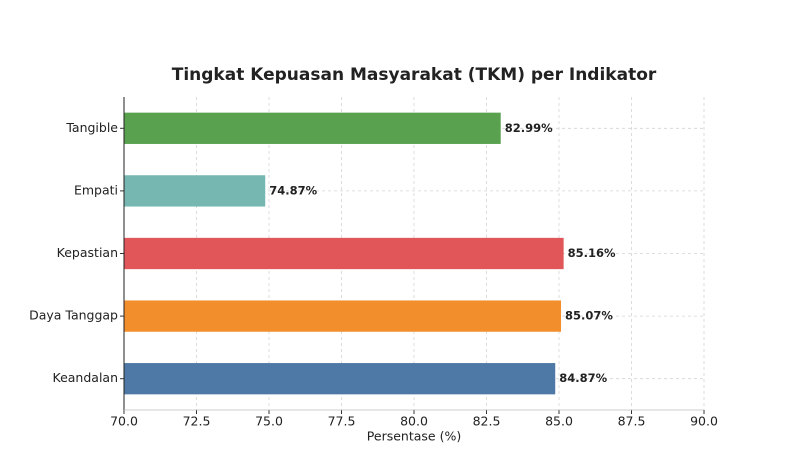  What do you see at coordinates (529, 128) in the screenshot?
I see `value-label: 82.99%` at bounding box center [529, 128].